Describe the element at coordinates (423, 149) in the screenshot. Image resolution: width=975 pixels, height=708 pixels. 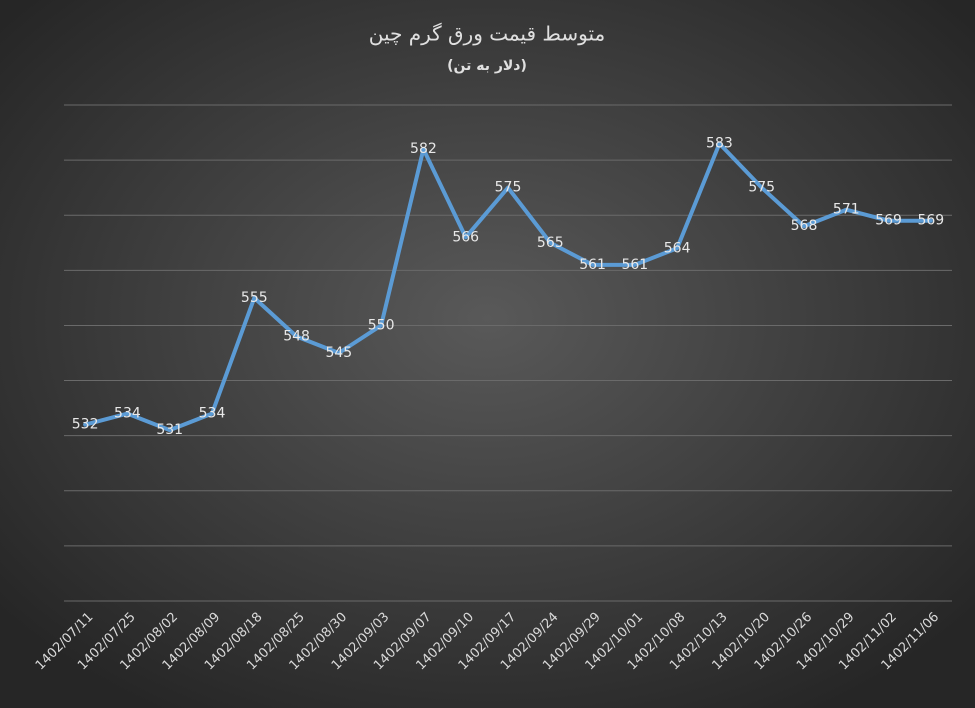
I see `data-label: 582` at that location.